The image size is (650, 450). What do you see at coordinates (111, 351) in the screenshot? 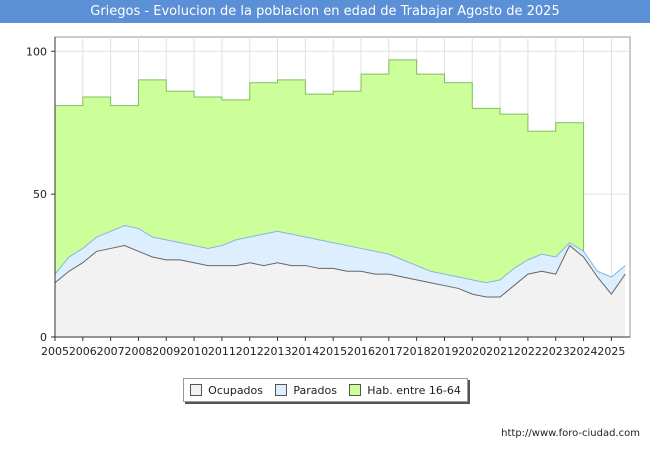
I see `x-tick-label: 2007` at bounding box center [111, 351].